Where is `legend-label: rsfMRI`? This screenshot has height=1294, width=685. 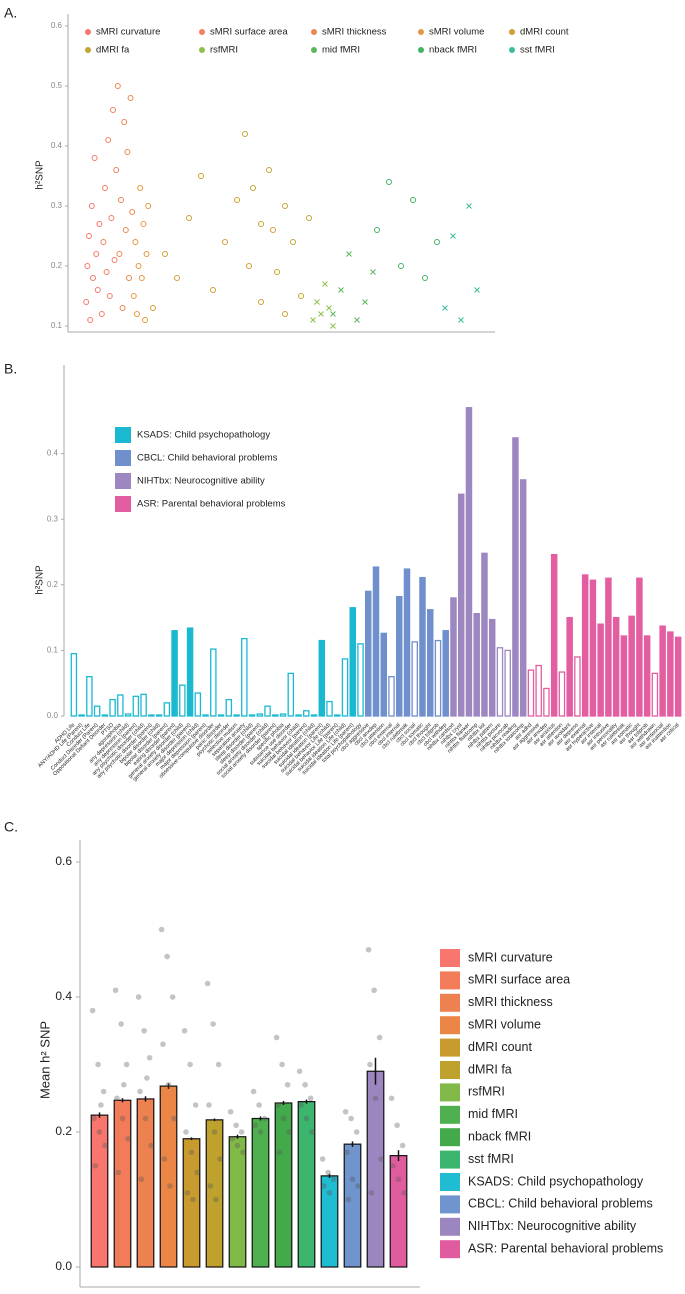
legend-label: rsfMRI is located at coordinates (224, 50).